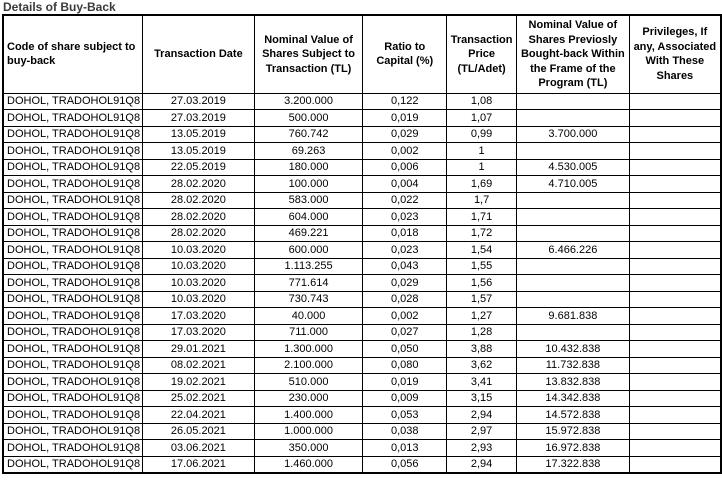 This screenshot has height=493, width=722. I want to click on cell: 711.000, so click(308, 332).